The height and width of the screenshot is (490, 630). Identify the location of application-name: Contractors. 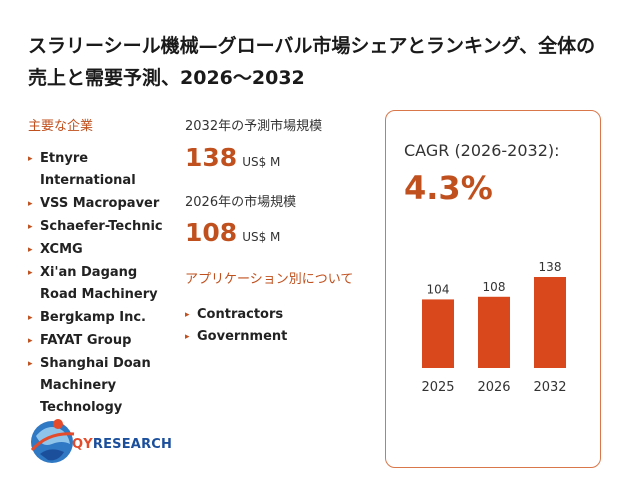
(240, 314).